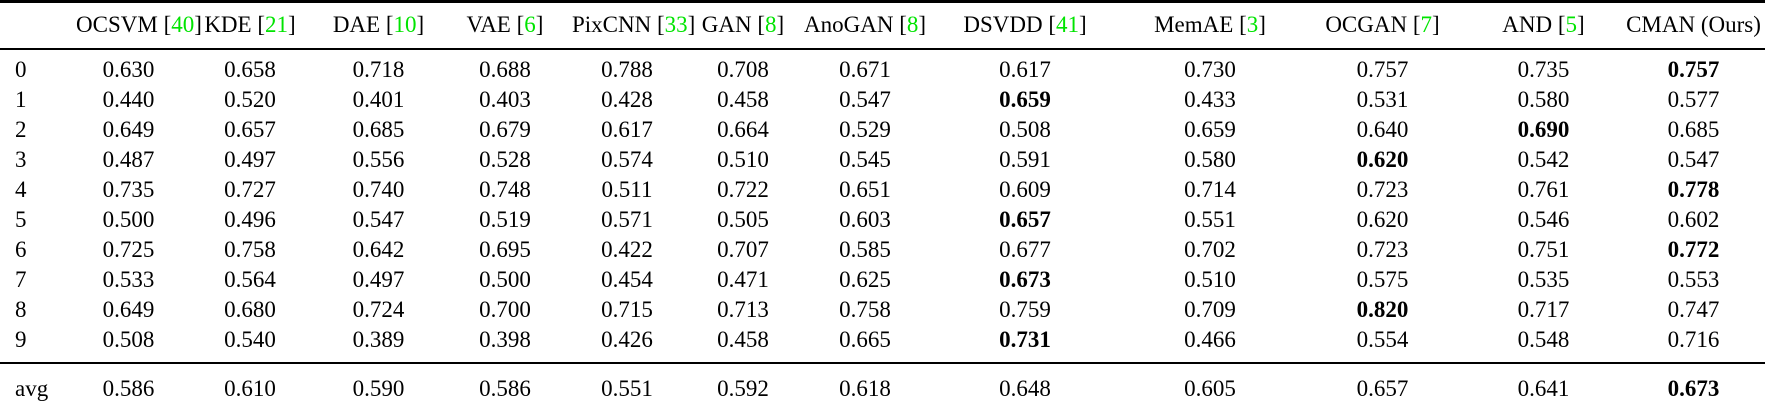 The image size is (1765, 411). What do you see at coordinates (117, 24) in the screenshot?
I see `method-name: OCSVM` at bounding box center [117, 24].